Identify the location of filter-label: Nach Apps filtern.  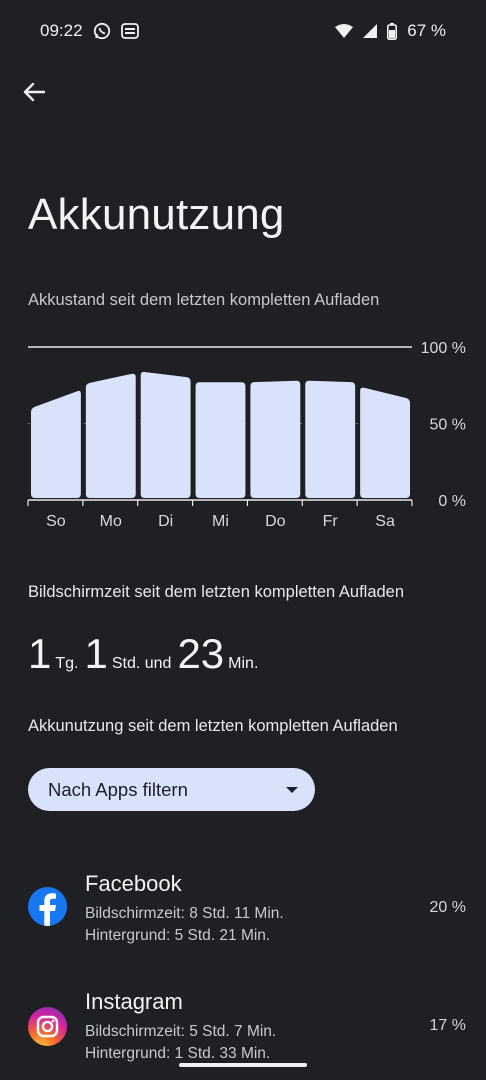
(118, 789).